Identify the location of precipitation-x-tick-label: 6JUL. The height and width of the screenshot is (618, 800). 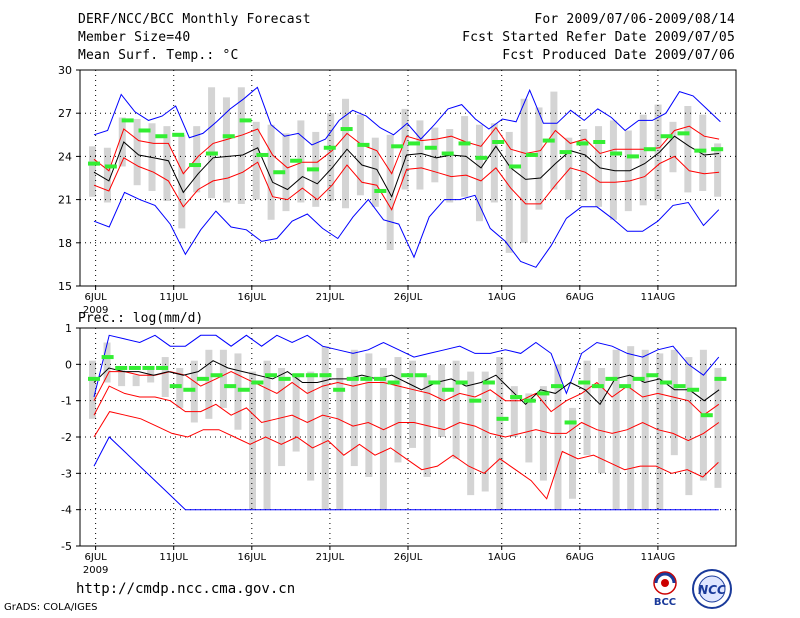
(96, 557).